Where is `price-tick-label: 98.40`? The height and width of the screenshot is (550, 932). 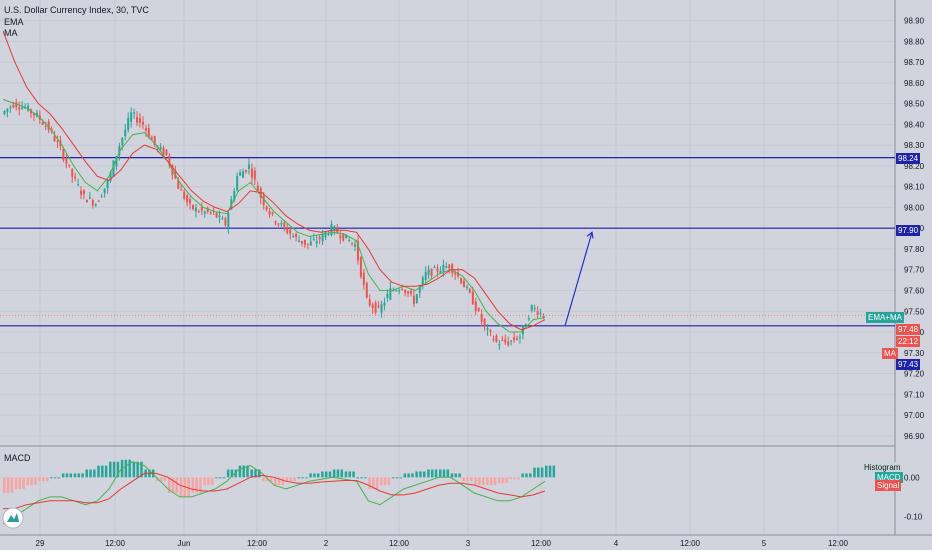 price-tick-label: 98.40 is located at coordinates (914, 124).